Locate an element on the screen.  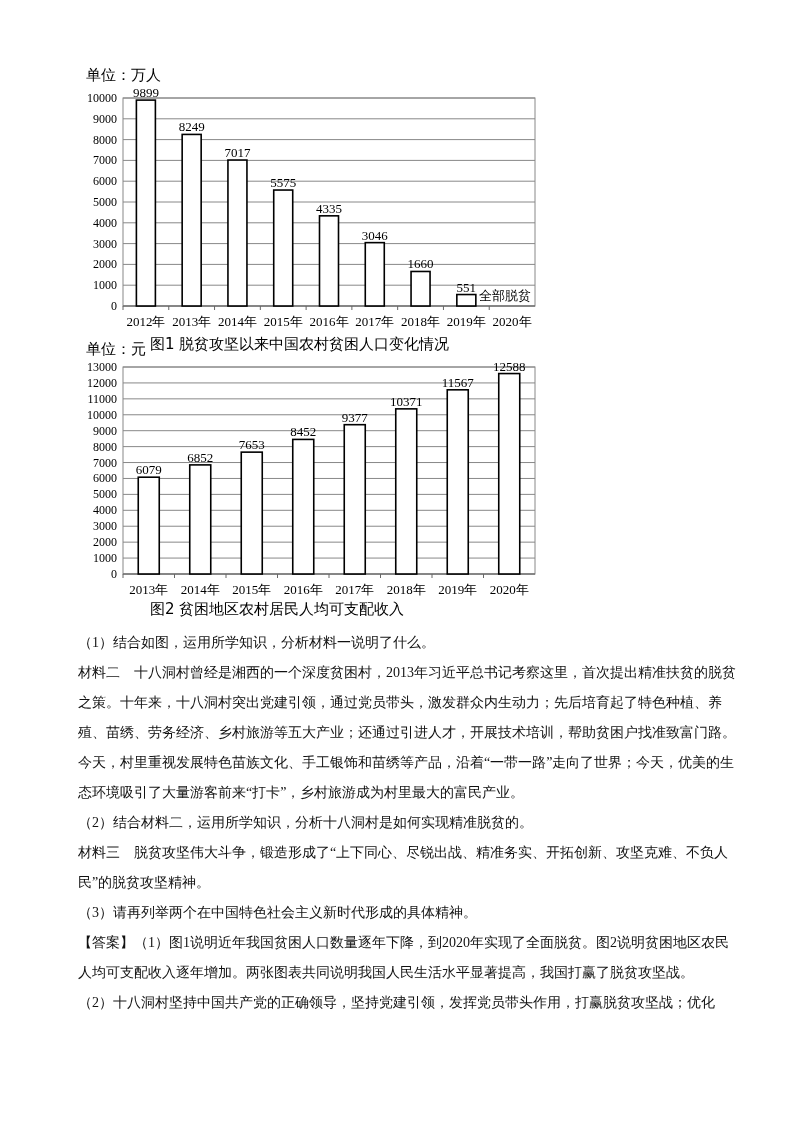
data-label: 6079 is located at coordinates (148, 470).